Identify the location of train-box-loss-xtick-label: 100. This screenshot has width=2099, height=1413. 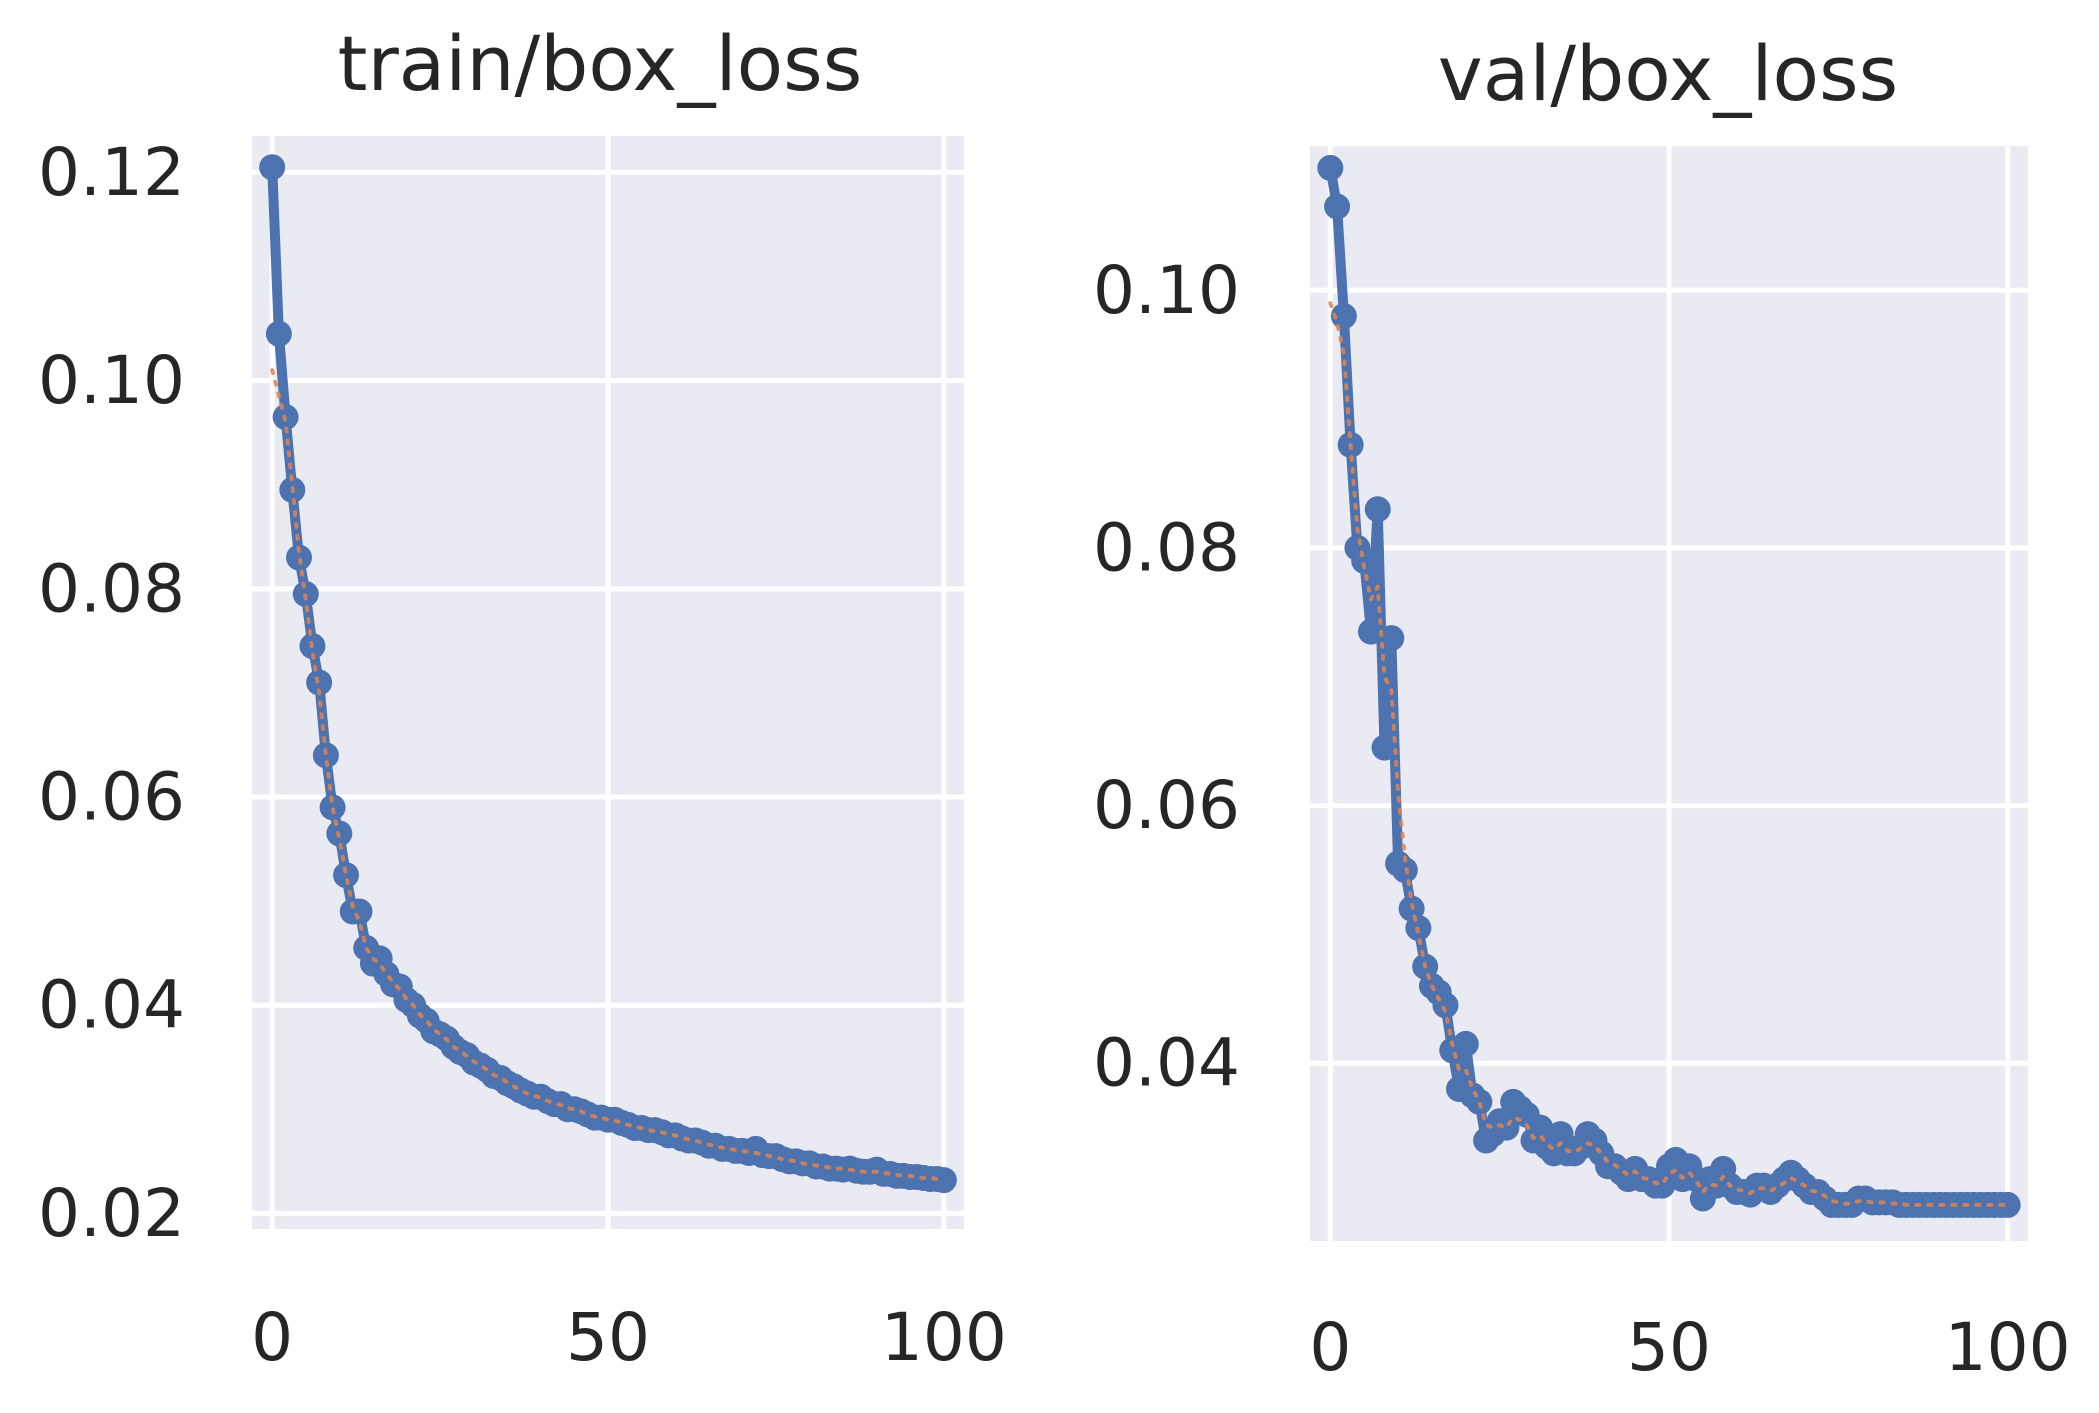
(944, 1337).